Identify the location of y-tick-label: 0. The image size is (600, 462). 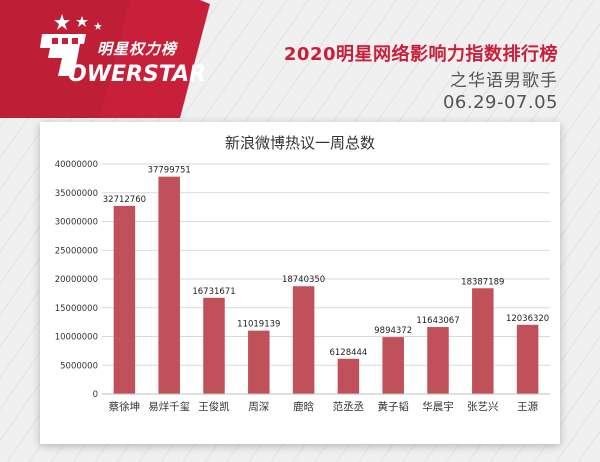
(95, 395).